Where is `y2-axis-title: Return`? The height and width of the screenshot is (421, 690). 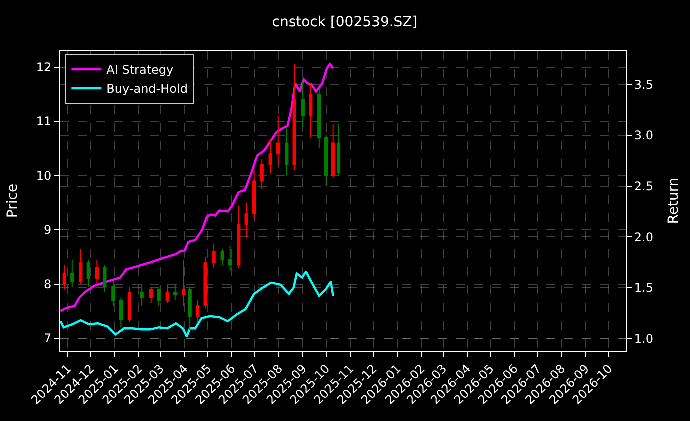
y2-axis-title: Return is located at coordinates (674, 201).